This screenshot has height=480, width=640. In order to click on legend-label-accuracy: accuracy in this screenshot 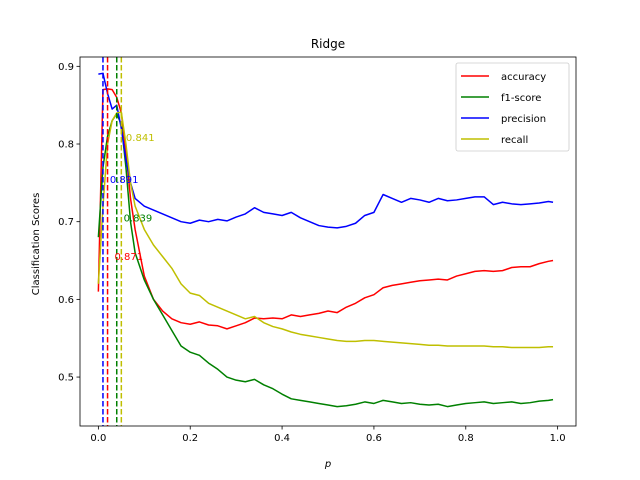, I will do `click(523, 77)`.